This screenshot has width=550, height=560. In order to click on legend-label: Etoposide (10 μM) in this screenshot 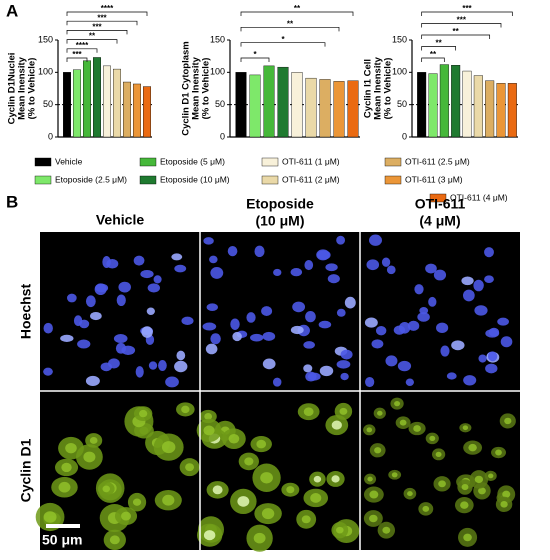, I will do `click(195, 179)`.